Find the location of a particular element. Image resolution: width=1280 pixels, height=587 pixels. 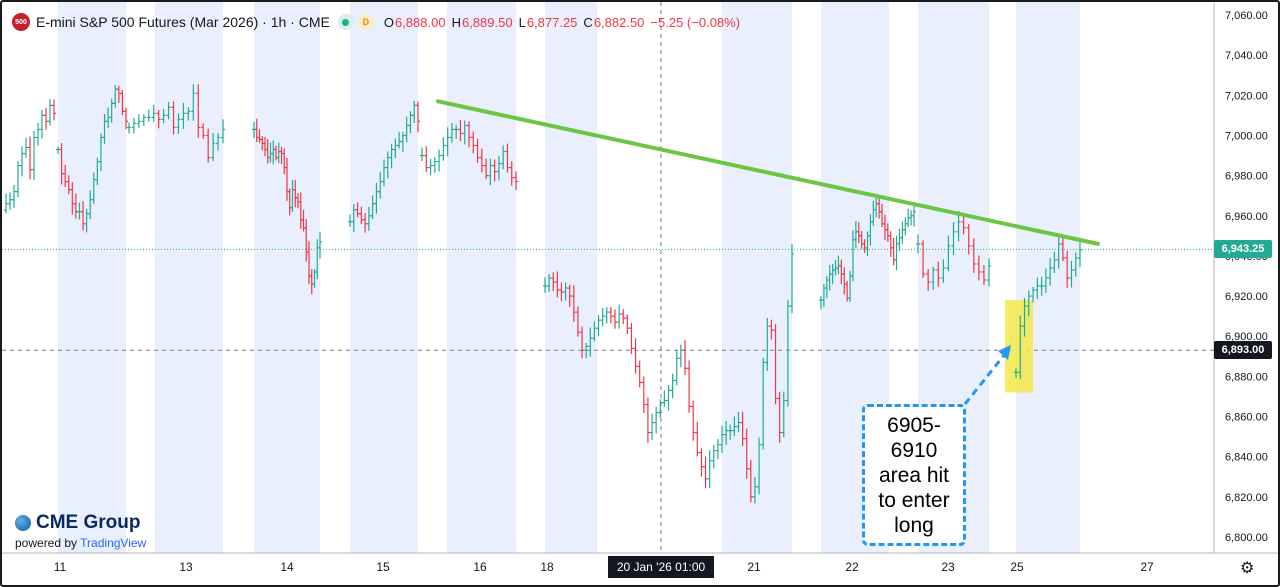

date-tick-label: 15 is located at coordinates (383, 567).